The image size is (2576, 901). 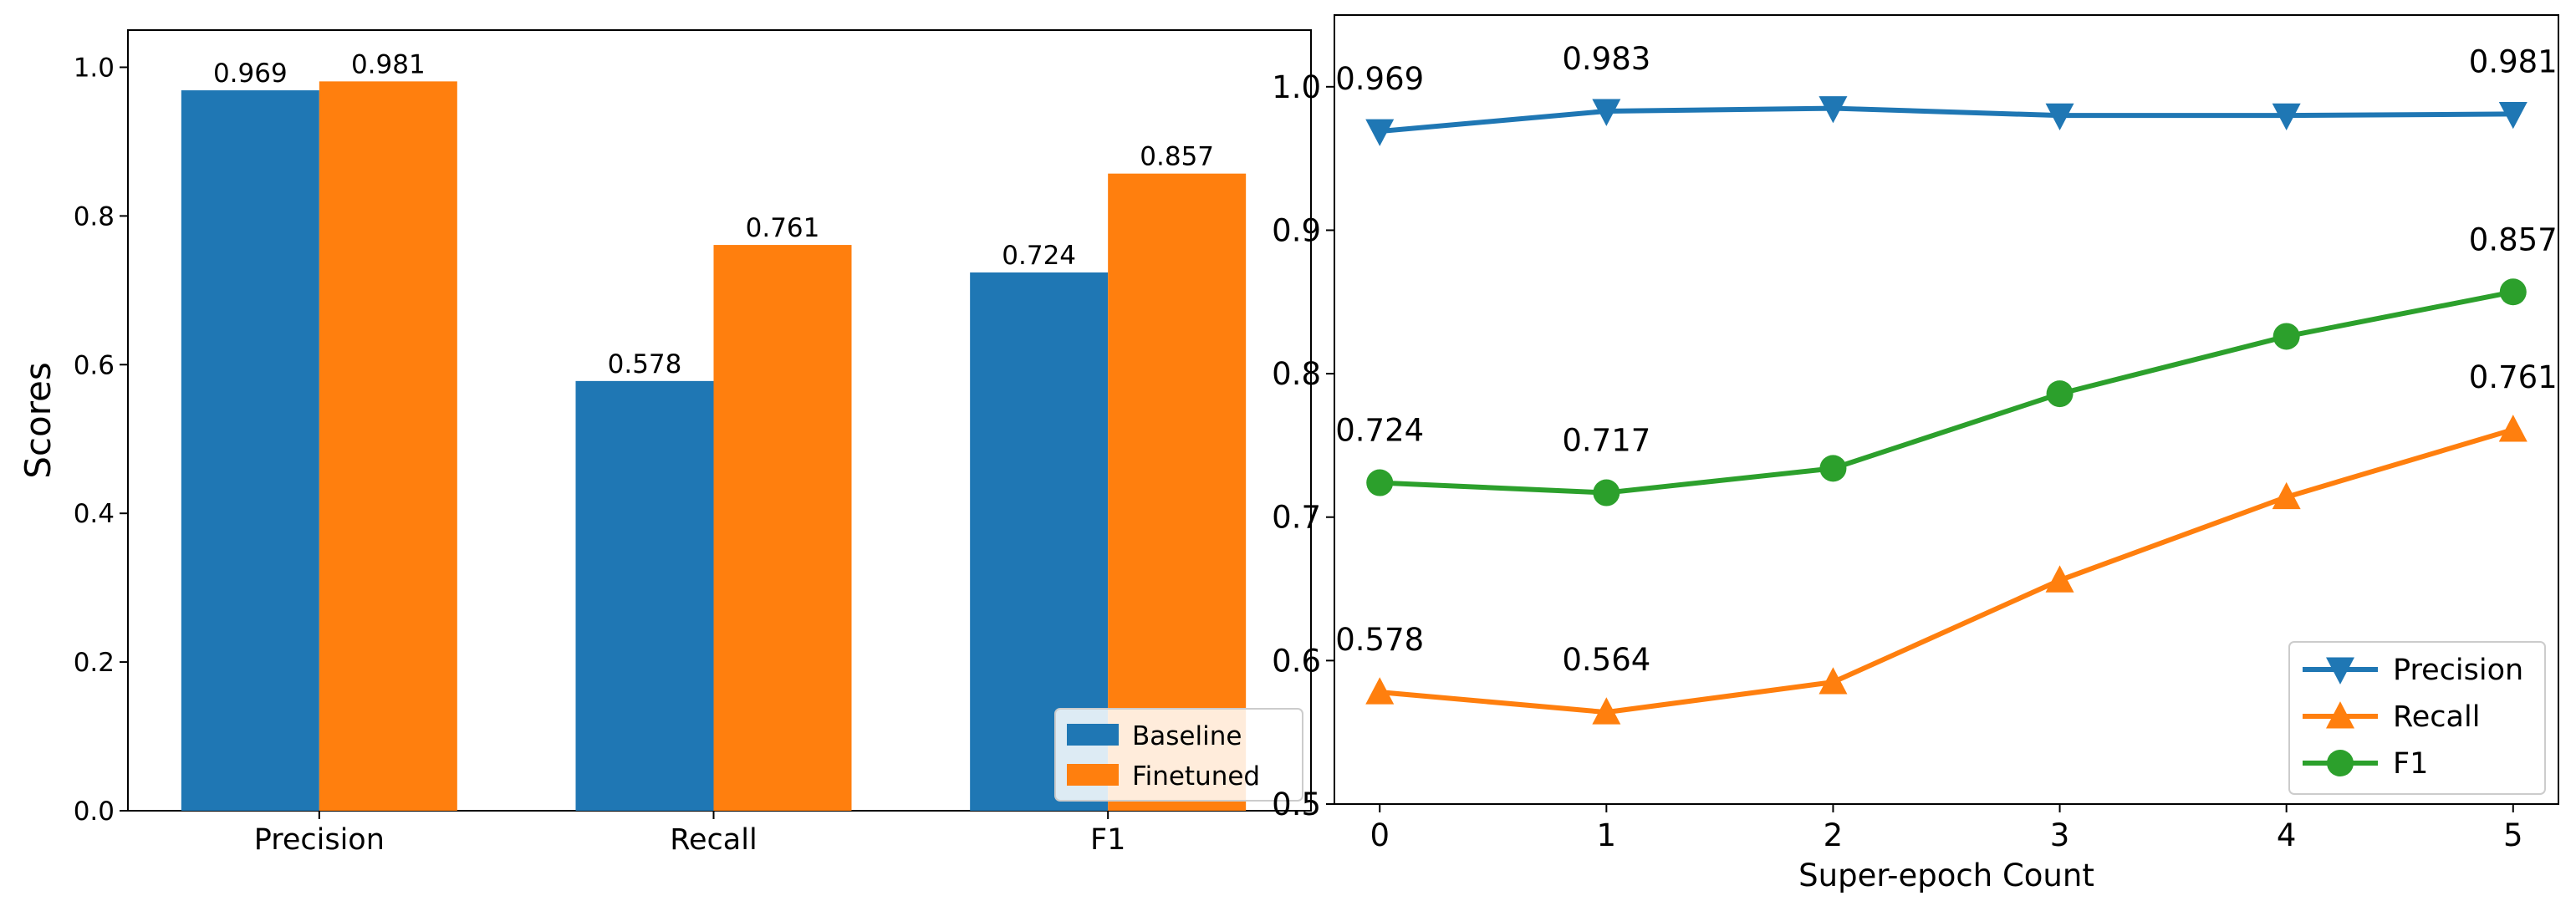 I want to click on x-tick-label: Recall, so click(x=713, y=840).